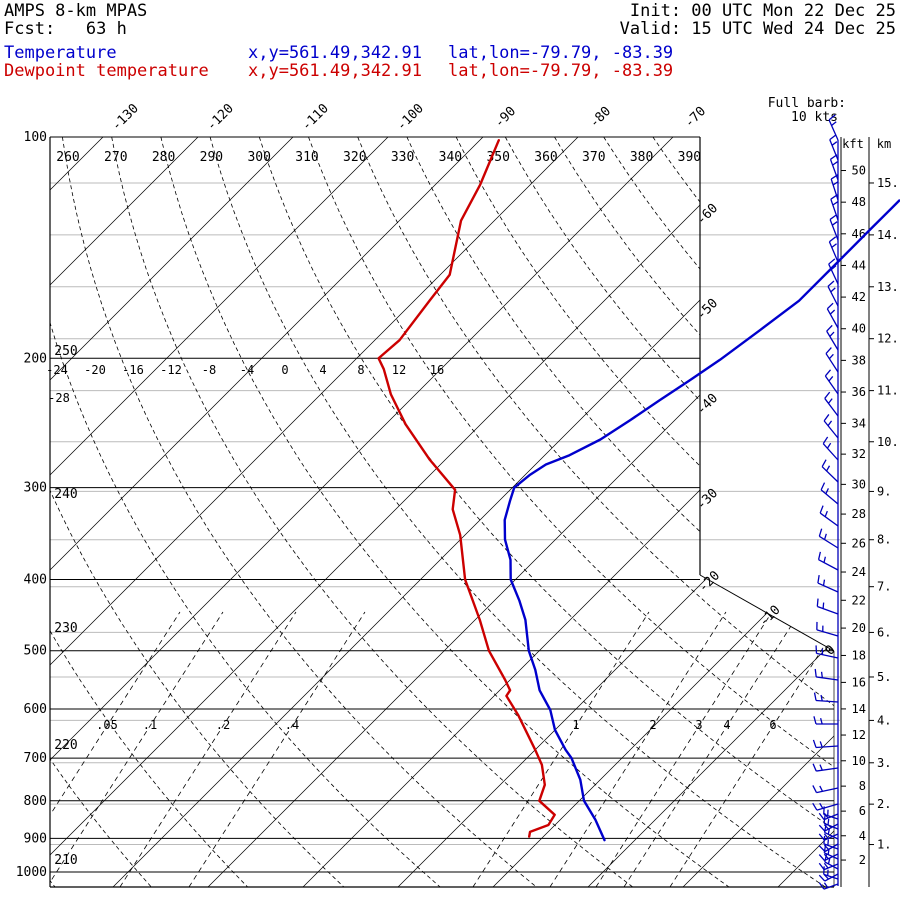  What do you see at coordinates (859, 171) in the screenshot?
I see `svg-text: 50` at bounding box center [859, 171].